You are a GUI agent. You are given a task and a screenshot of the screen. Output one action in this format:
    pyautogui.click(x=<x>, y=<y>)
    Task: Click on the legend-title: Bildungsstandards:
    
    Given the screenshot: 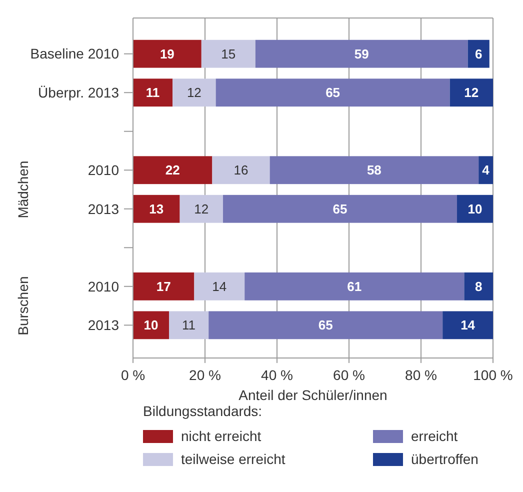 What is the action you would take?
    pyautogui.click(x=202, y=411)
    